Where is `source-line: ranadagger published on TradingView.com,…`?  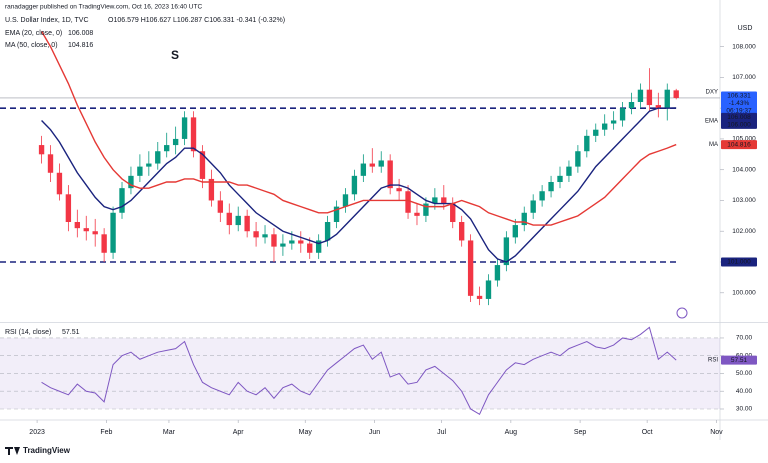 source-line: ranadagger published on TradingView.com,… is located at coordinates (103, 7).